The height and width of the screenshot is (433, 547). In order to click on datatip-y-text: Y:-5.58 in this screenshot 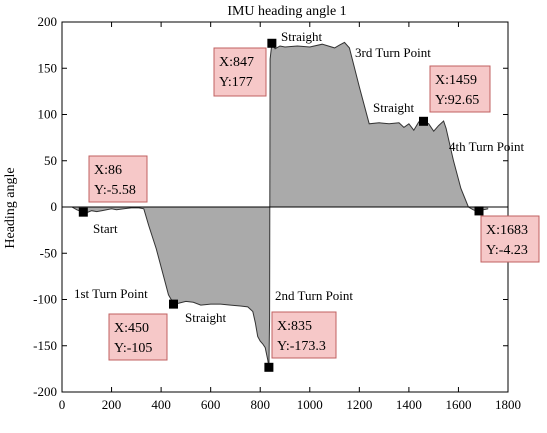, I will do `click(115, 190)`.